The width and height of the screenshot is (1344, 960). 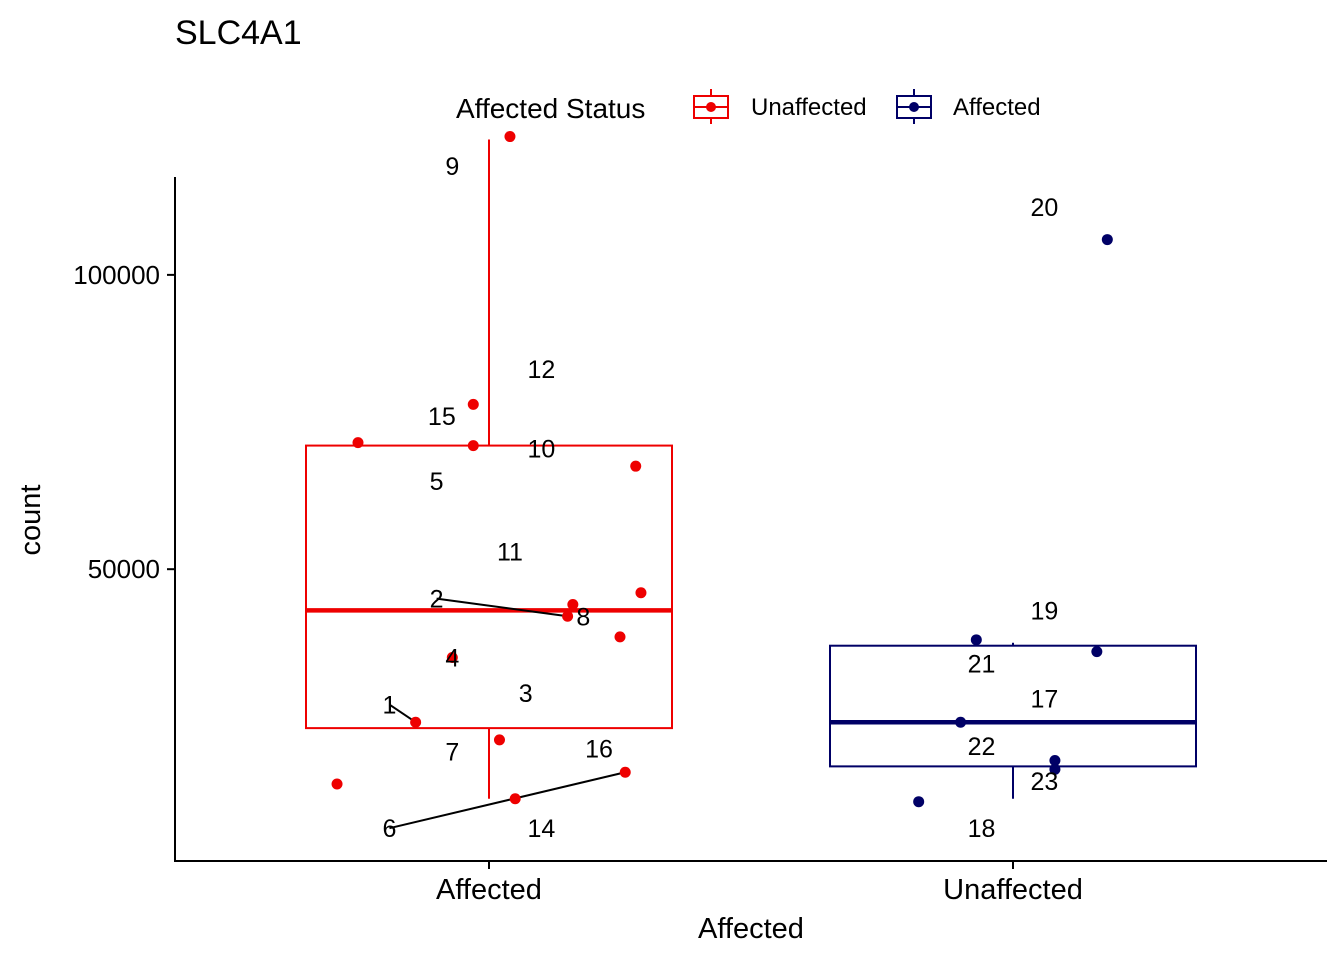 I want to click on data-label-12: 12, so click(x=541, y=370).